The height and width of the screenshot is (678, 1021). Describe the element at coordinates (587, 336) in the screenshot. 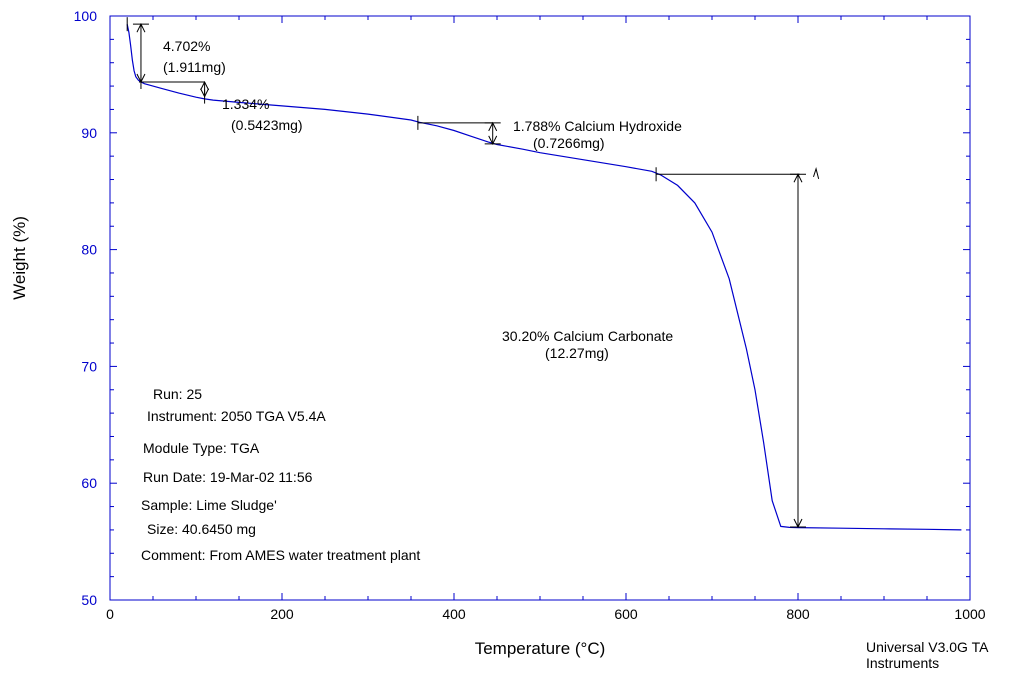

I see `step4-label: 30.20% Calcium Carbonate` at that location.